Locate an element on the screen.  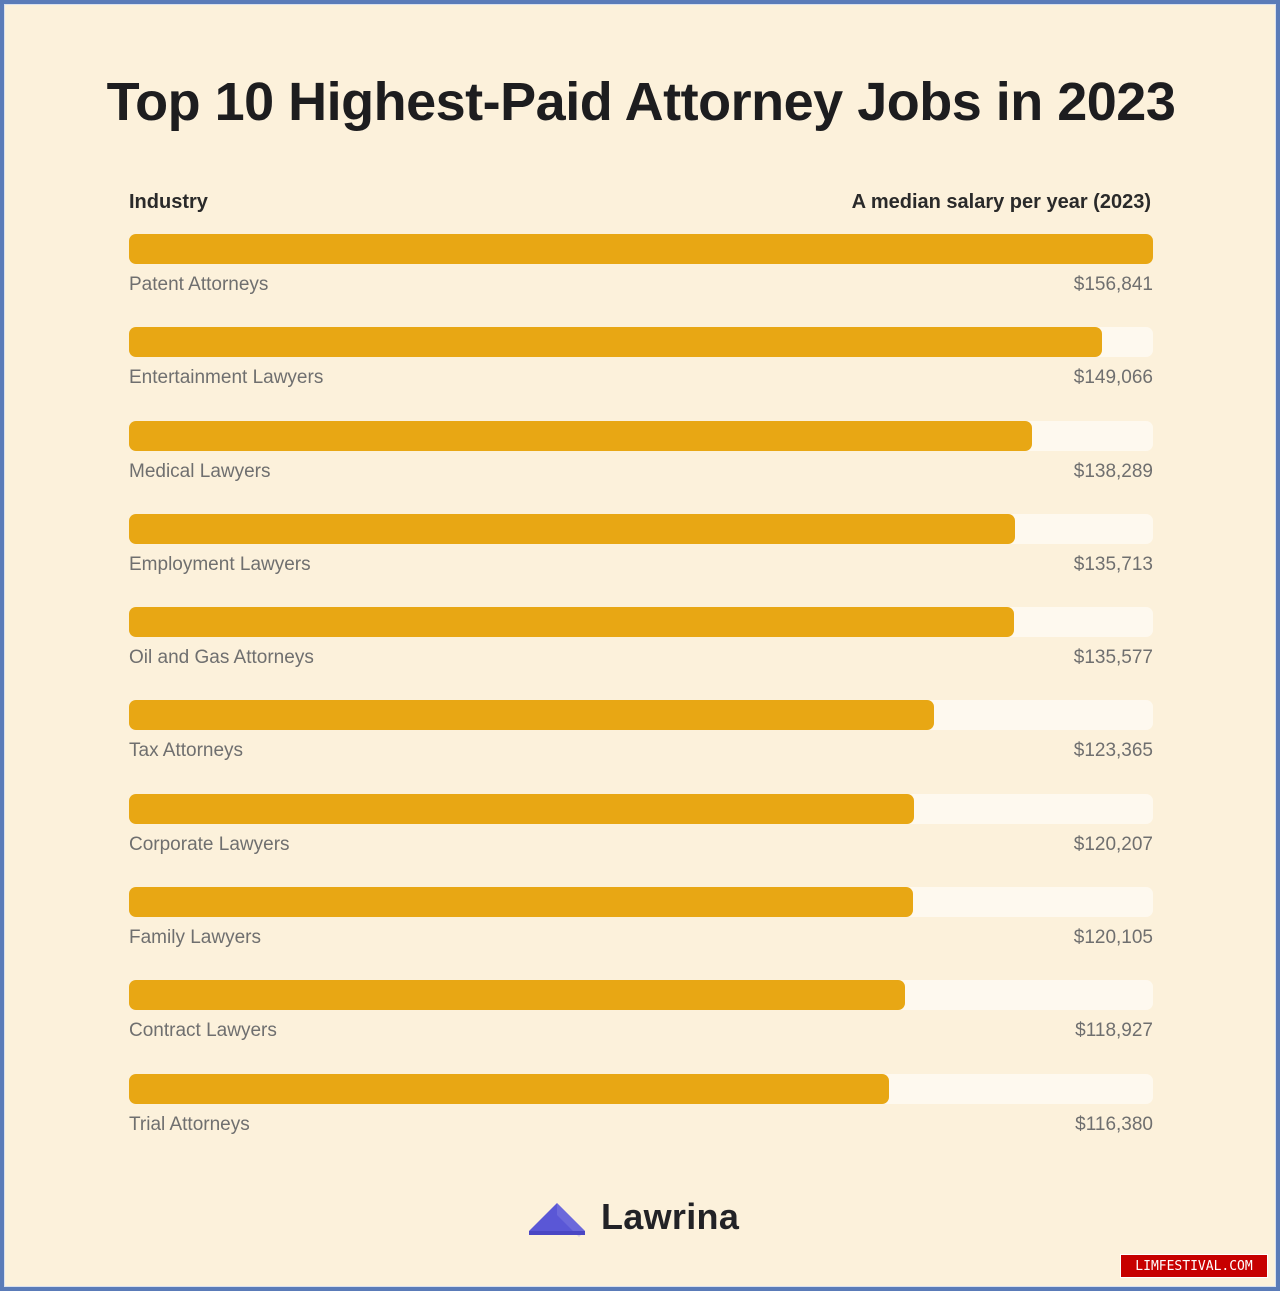
value-label: $120,207 is located at coordinates (1113, 844).